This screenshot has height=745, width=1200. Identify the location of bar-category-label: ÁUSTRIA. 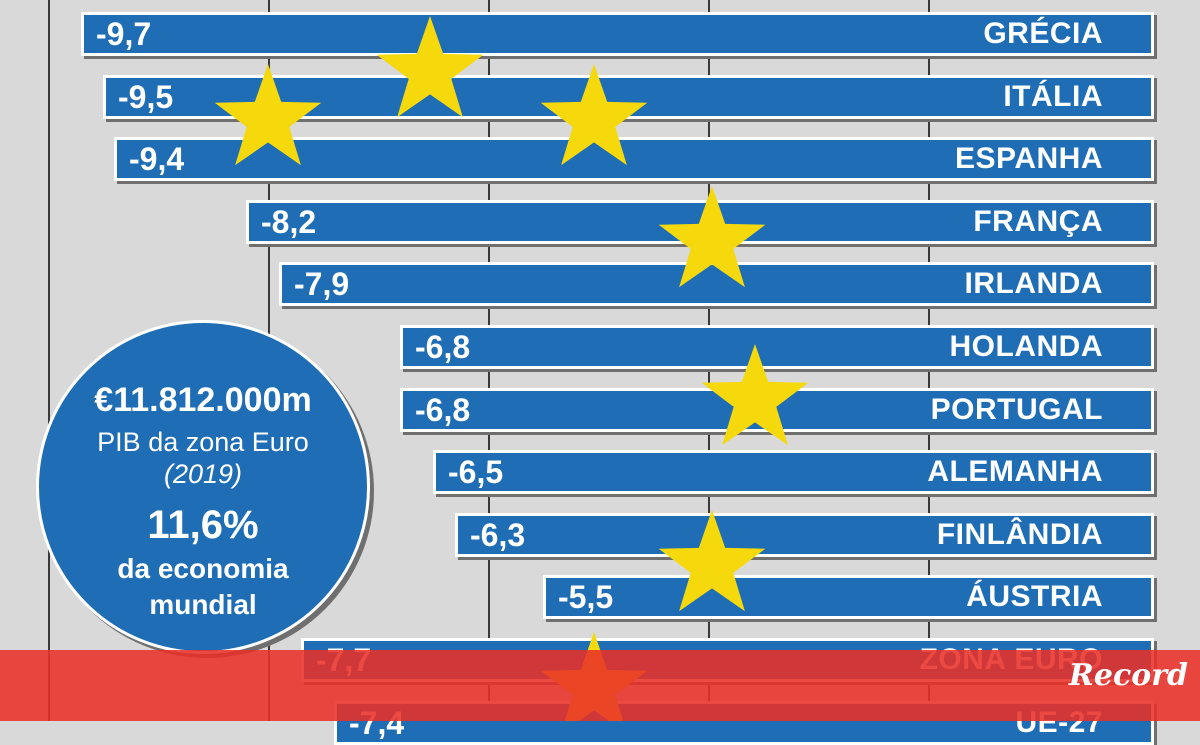
(1034, 597).